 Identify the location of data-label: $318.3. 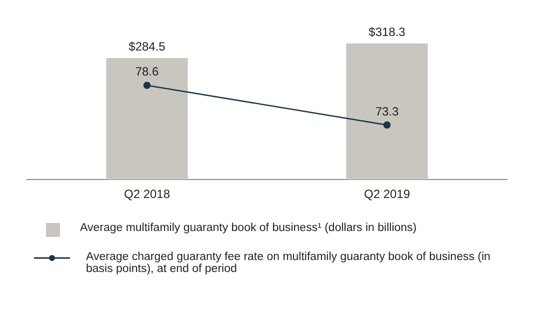
(387, 31).